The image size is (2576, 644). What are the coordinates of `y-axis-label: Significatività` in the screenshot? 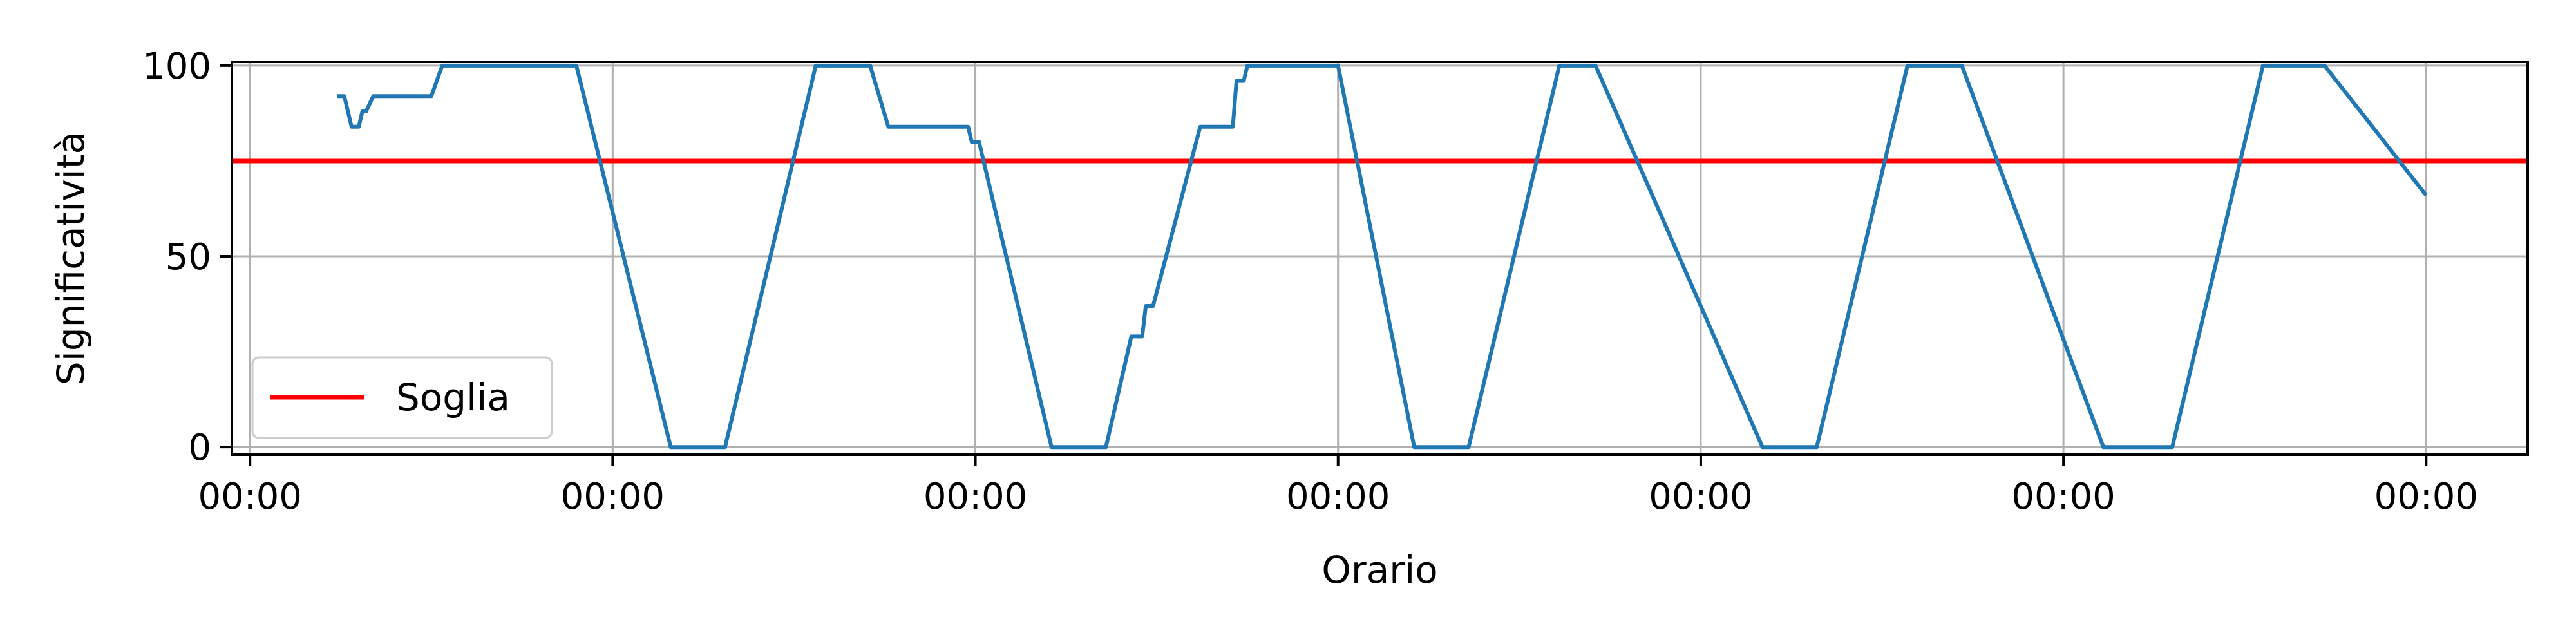 It's located at (71, 258).